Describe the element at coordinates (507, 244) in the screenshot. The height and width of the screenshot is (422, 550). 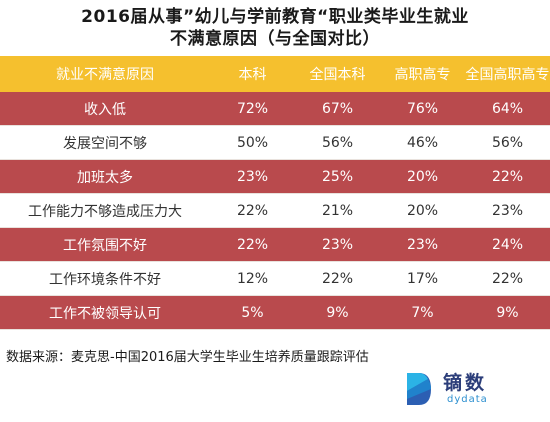
I see `cell-national-vocational: 24%` at that location.